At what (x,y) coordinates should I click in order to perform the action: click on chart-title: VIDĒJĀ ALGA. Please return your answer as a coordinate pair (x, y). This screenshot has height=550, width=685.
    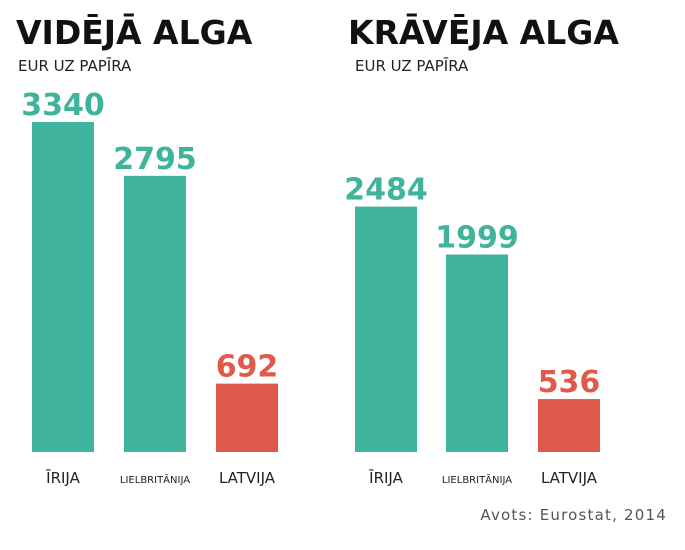
    Looking at the image, I should click on (134, 32).